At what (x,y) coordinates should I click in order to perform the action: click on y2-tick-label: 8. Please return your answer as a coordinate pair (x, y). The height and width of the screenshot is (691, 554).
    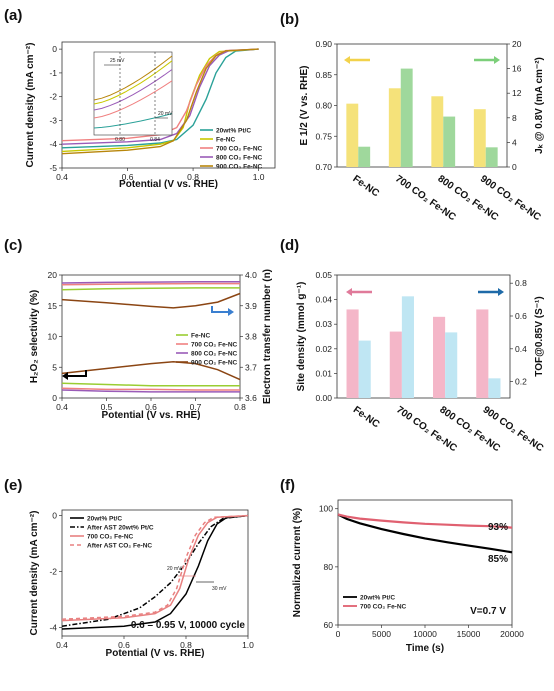
    Looking at the image, I should click on (514, 118).